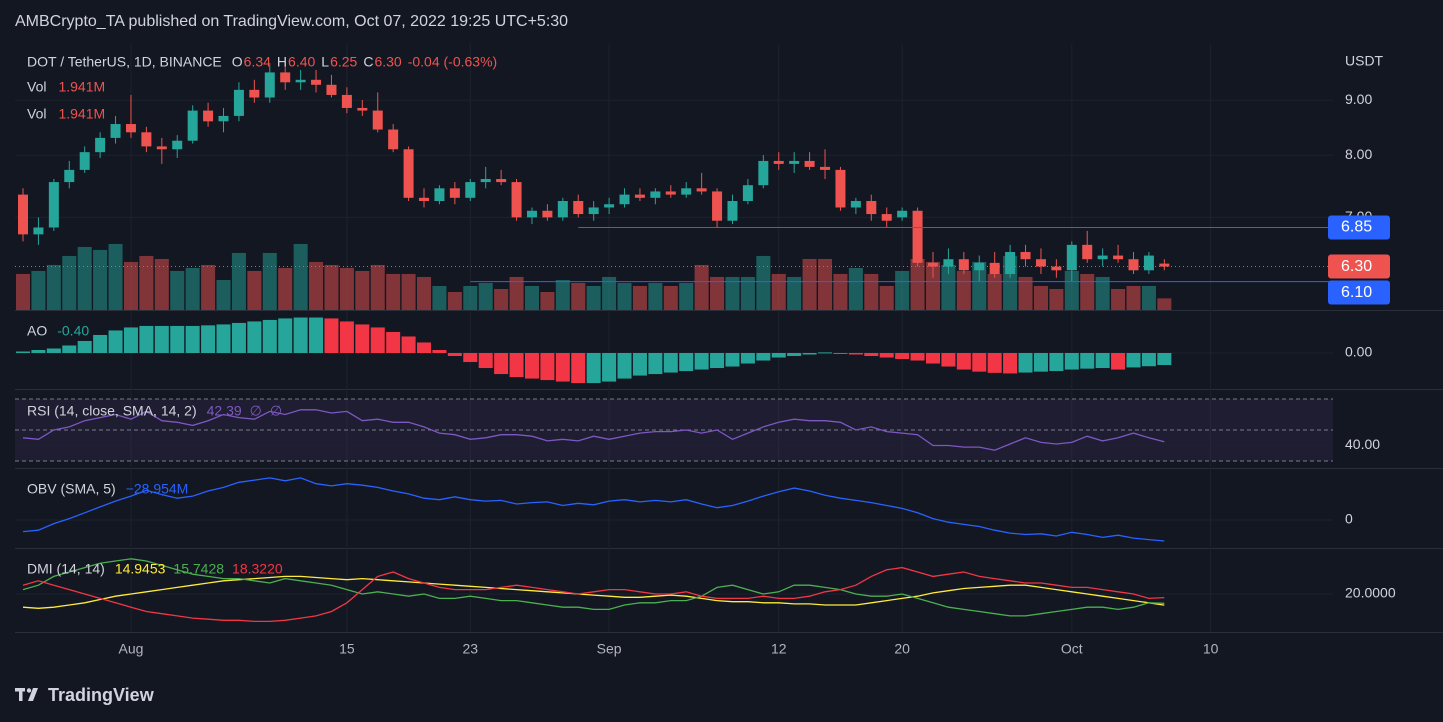 This screenshot has width=1443, height=722. I want to click on y-tick-label: 0.00, so click(1358, 352).